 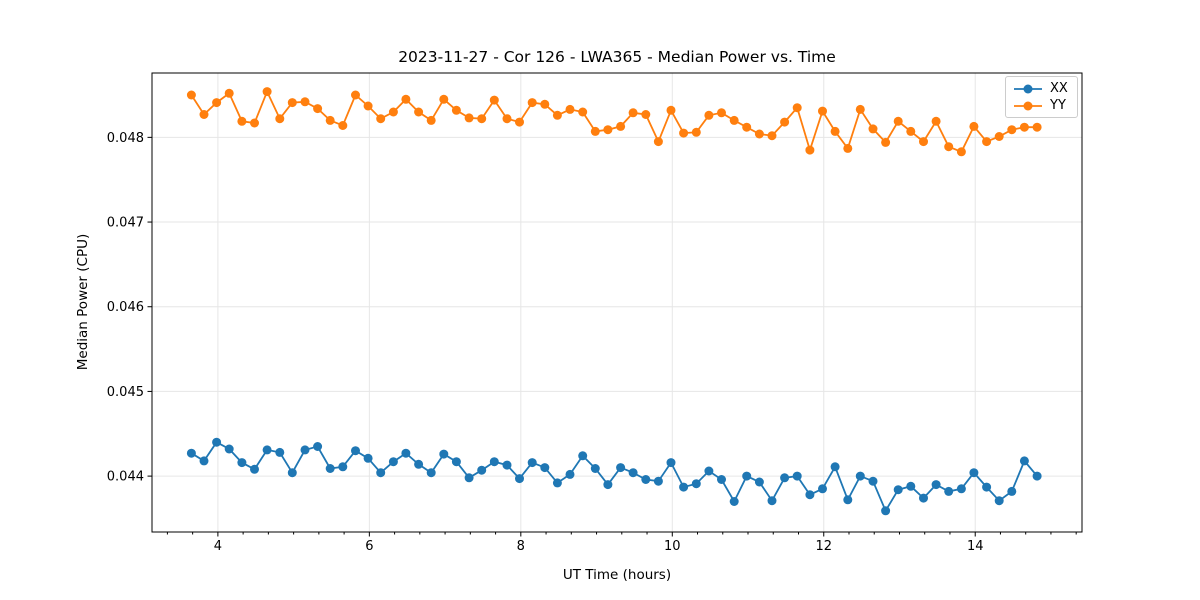 I want to click on x-tick-label: 10, so click(x=672, y=546).